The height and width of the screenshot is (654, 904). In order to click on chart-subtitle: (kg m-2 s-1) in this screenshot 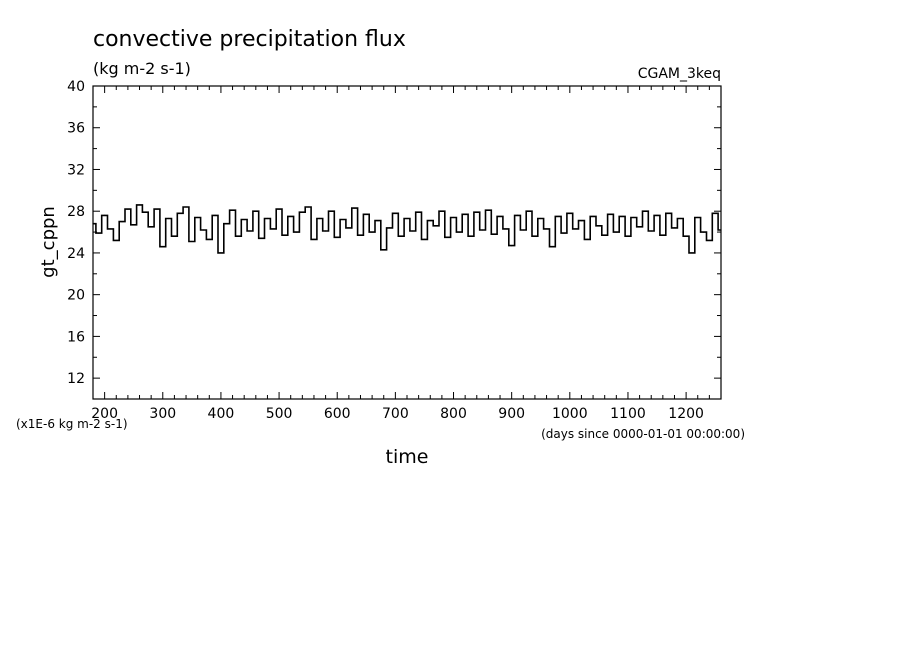, I will do `click(142, 68)`.